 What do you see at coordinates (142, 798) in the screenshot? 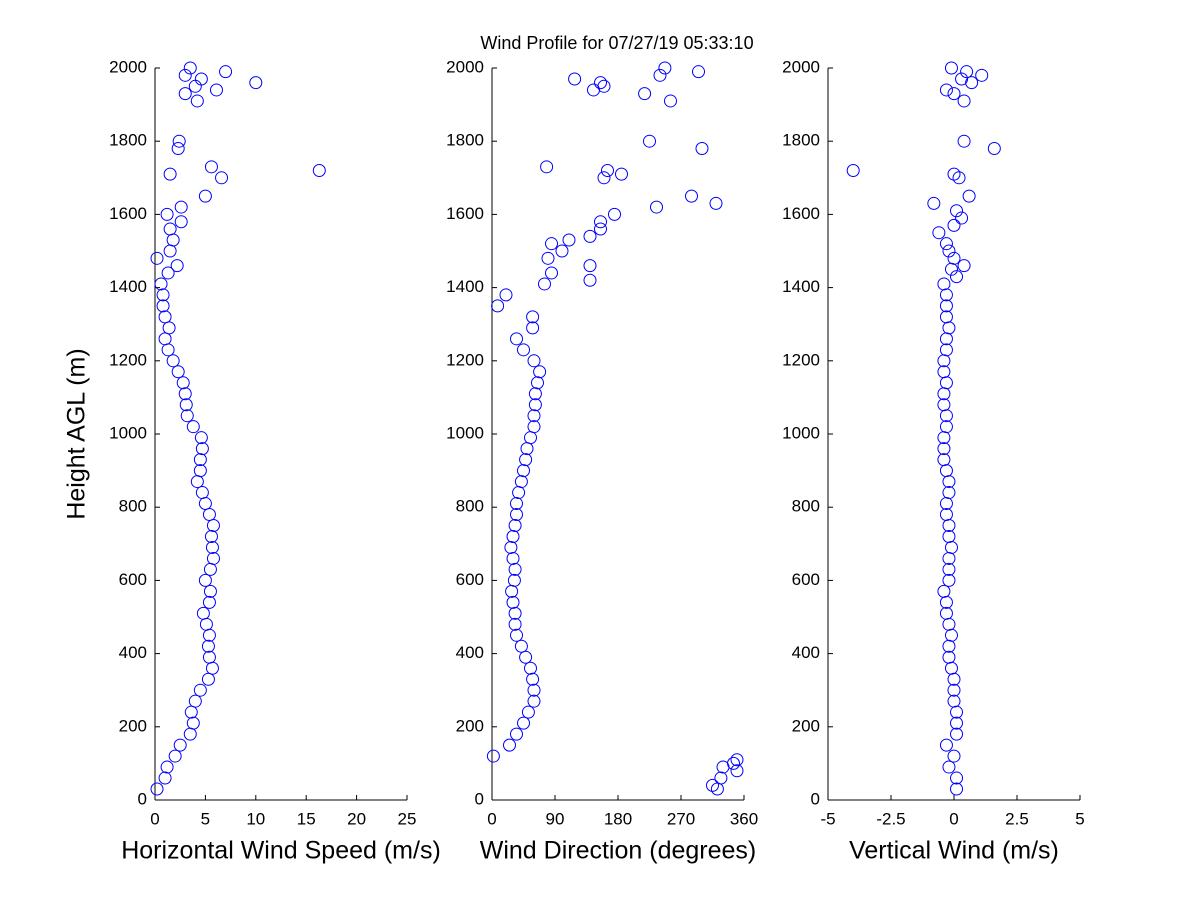
I see `y-tick-label: 0` at bounding box center [142, 798].